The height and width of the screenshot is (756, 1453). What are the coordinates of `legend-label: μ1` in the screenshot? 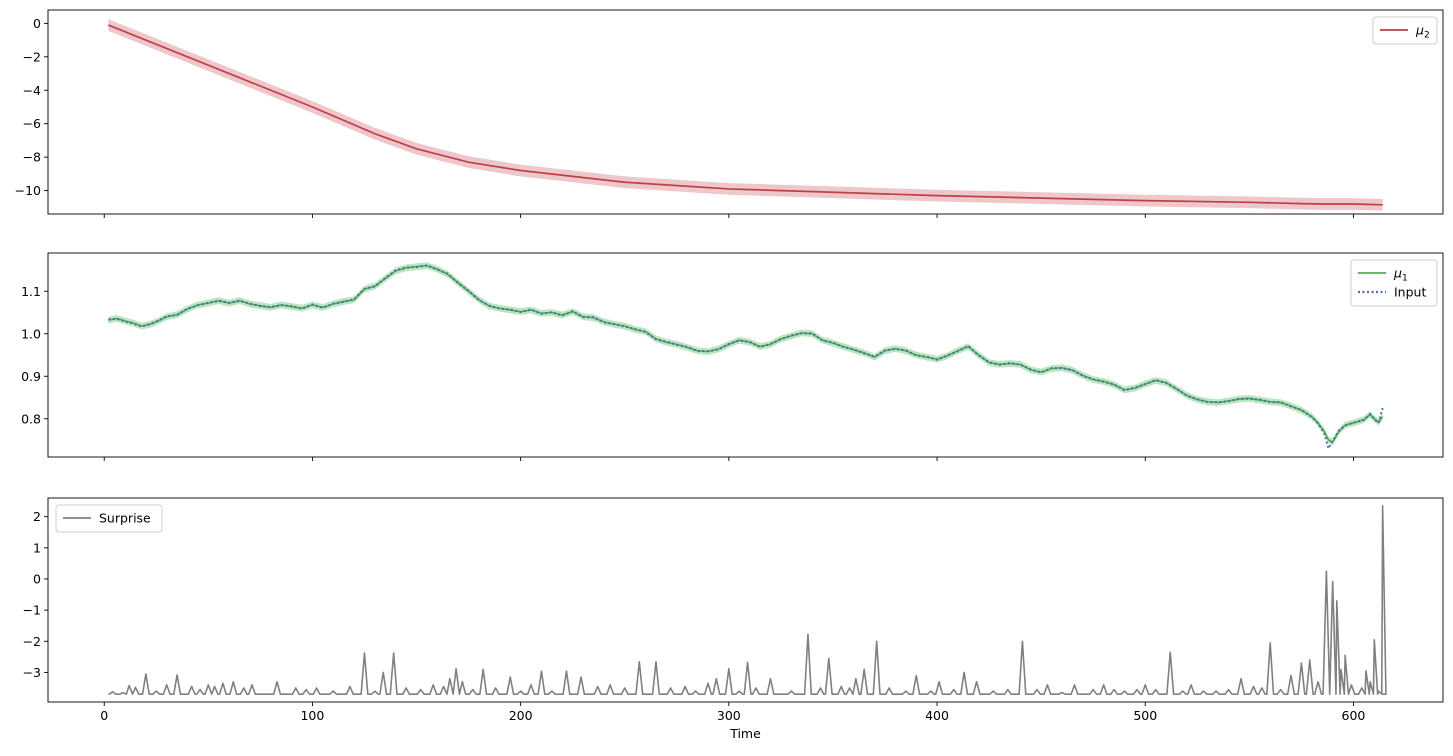 It's located at (1400, 275).